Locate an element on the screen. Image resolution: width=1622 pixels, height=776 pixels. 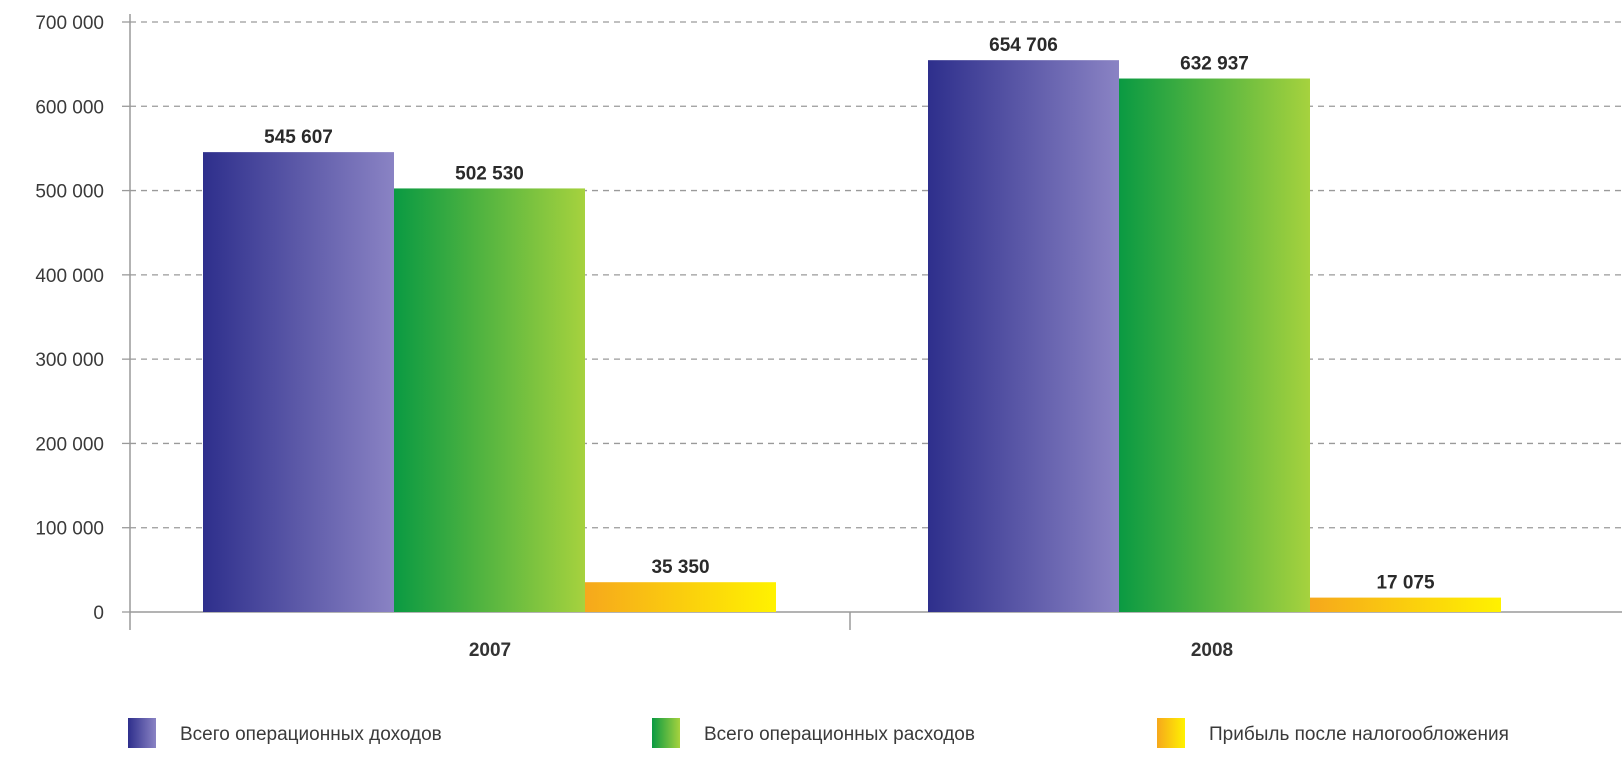
data-label: 35 350 is located at coordinates (680, 567).